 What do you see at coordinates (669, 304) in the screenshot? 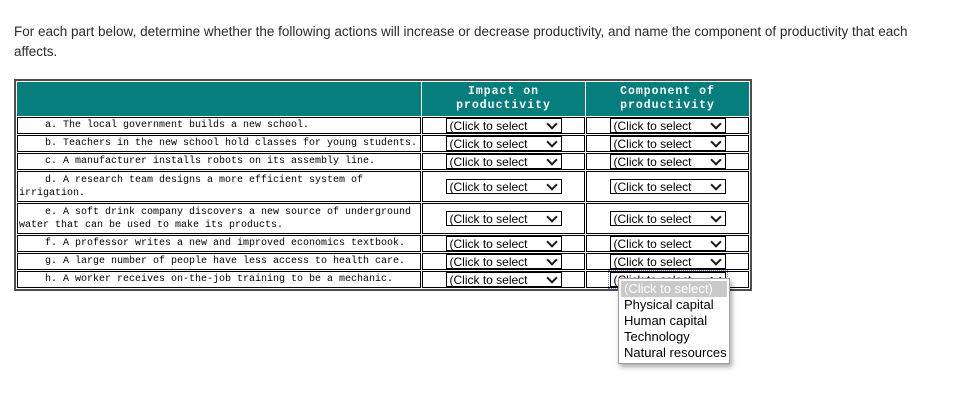
I see `dropdown-option-physical-capital: Physical capital` at bounding box center [669, 304].